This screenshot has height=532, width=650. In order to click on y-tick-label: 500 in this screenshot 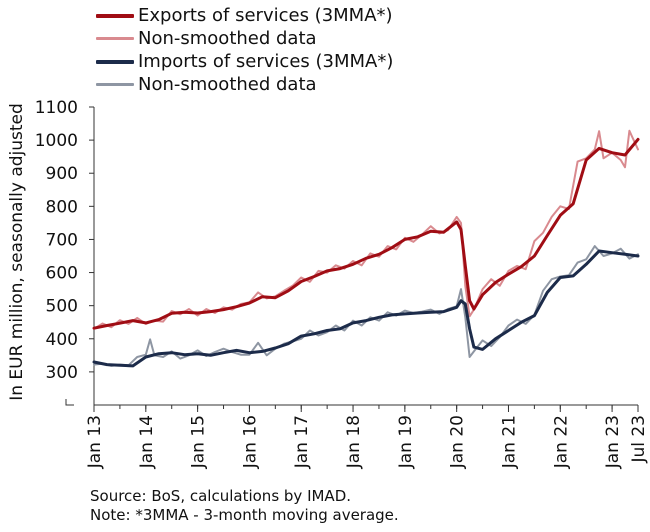, I will do `click(62, 307)`.